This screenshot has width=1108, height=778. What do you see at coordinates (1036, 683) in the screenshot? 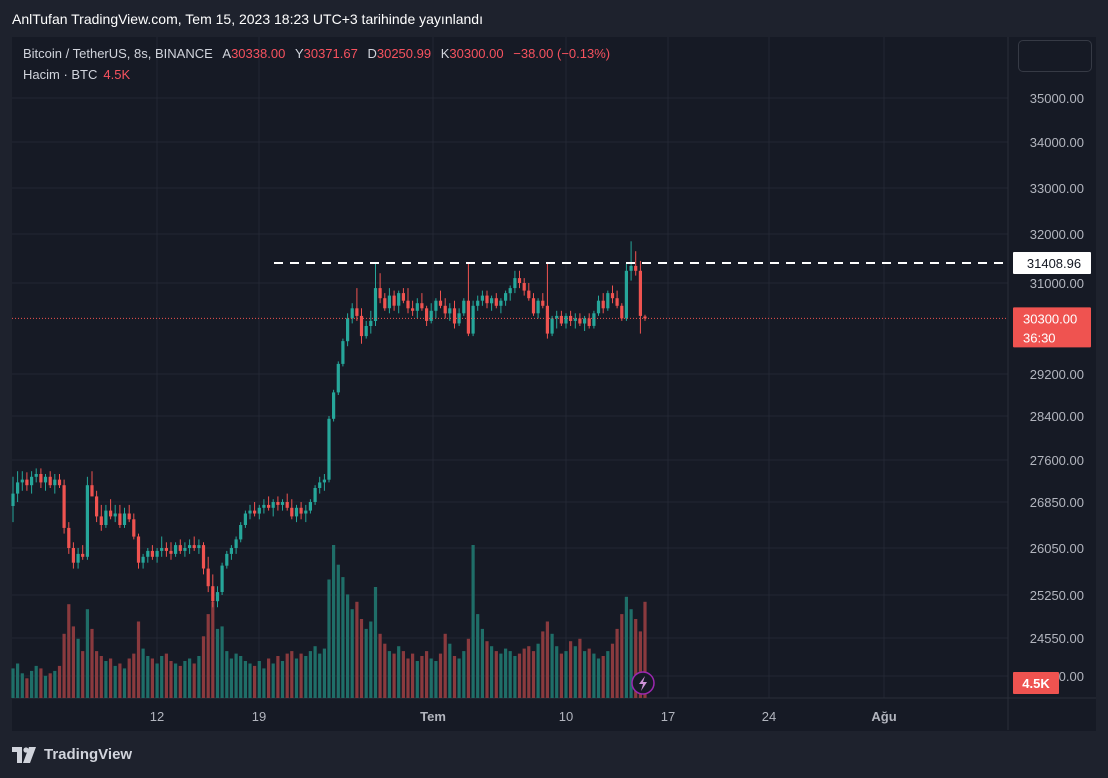
I see `volume-badge-label: 4.5K` at bounding box center [1036, 683].